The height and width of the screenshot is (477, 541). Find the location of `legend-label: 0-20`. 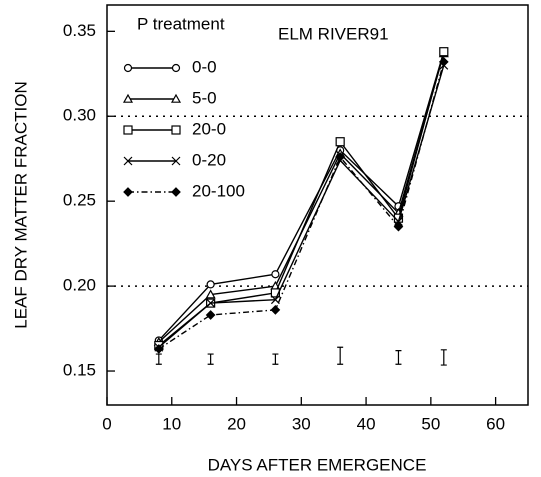

legend-label: 0-20 is located at coordinates (209, 159).